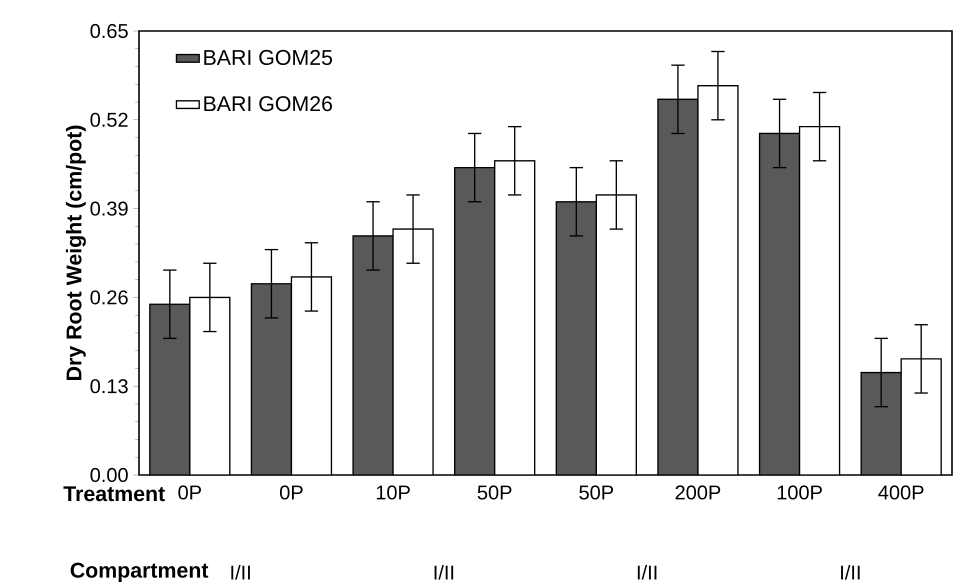  Describe the element at coordinates (76, 253) in the screenshot. I see `y-axis-title: Dry Root Weight (cm/pot)` at that location.